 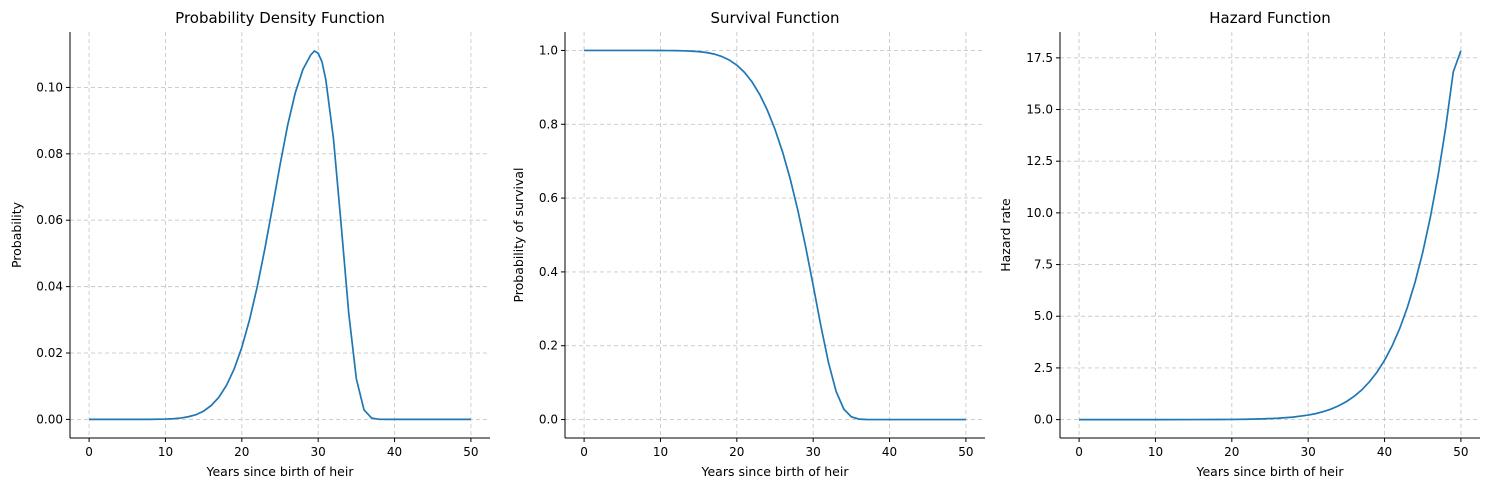 I want to click on survival-y-tick-label: 0.8, so click(x=548, y=124).